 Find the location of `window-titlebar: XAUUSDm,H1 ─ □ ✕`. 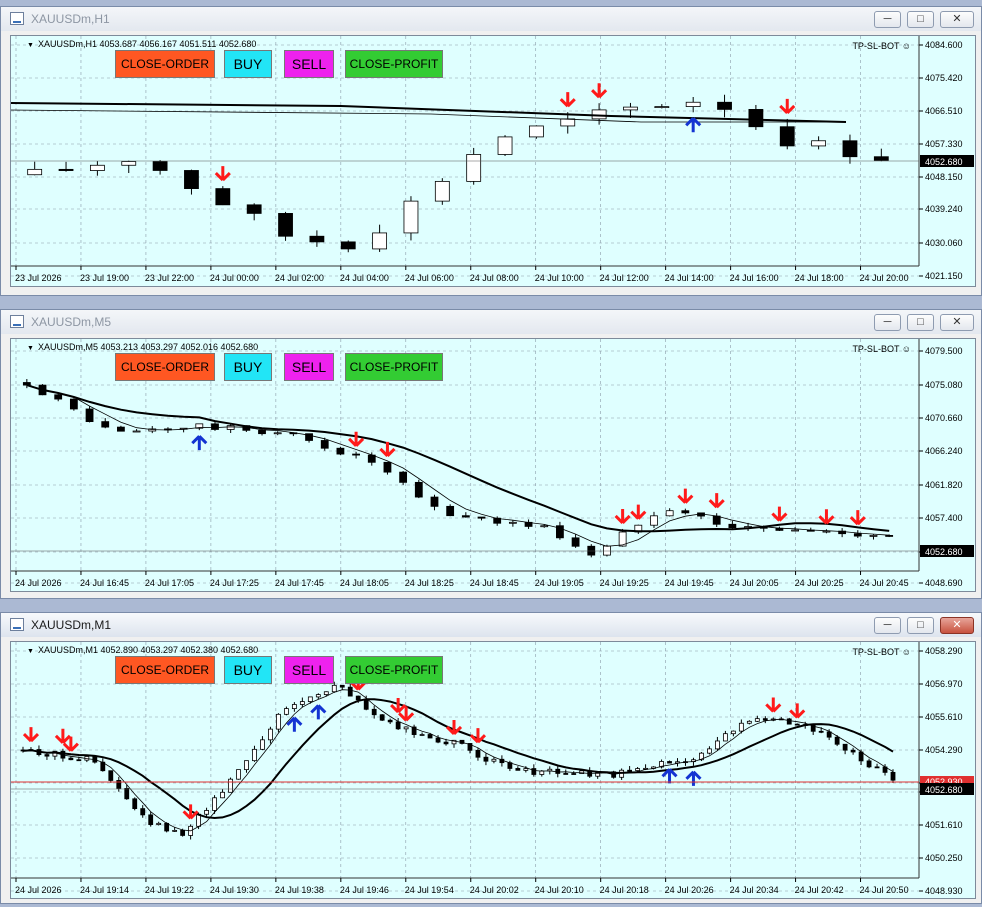

window-titlebar: XAUUSDm,H1 ─ □ ✕ is located at coordinates (491, 19).